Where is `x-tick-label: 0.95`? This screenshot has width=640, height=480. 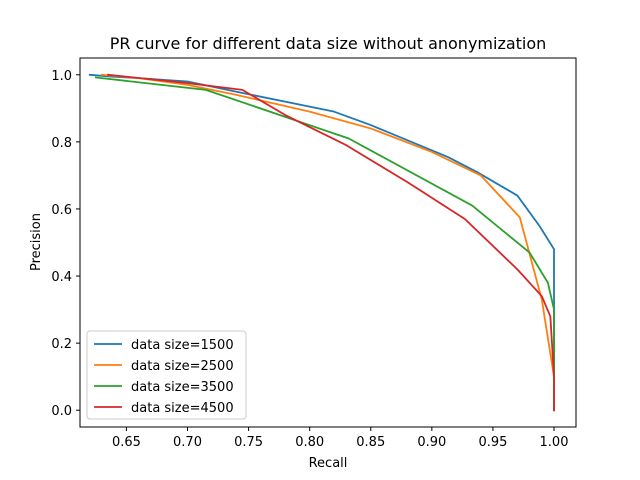 x-tick-label: 0.95 is located at coordinates (492, 442).